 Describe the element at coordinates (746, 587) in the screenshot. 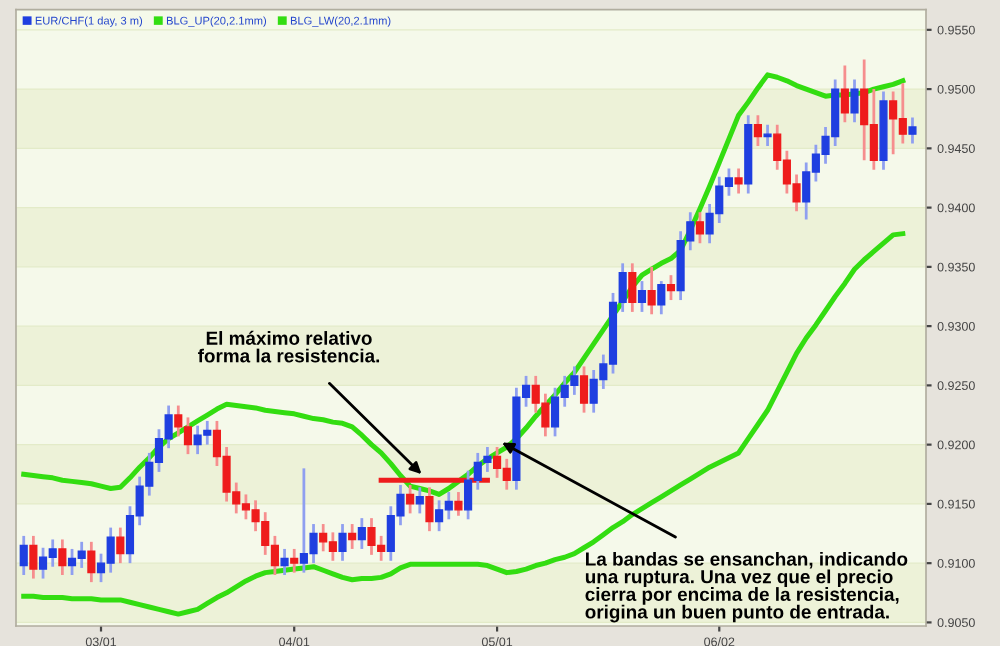

I see `annotation: La bandas se ensanchan, indicando una ruptura. Una vez que el precio cierra por encima de la resistencia, origina un buen punto de entrada.` at that location.